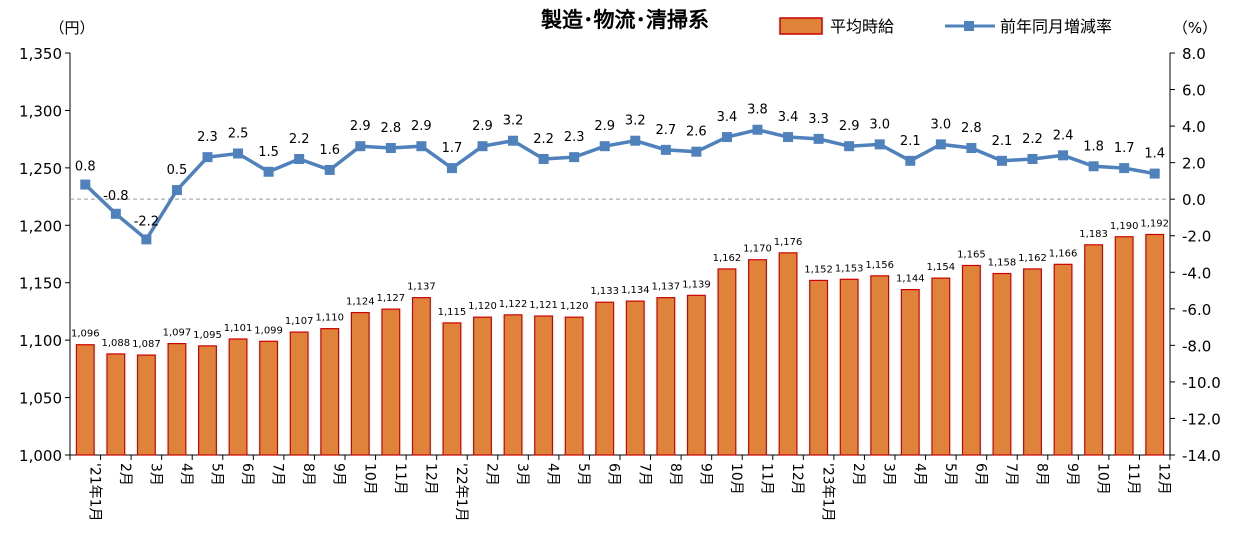 This screenshot has width=1240, height=557. What do you see at coordinates (40, 169) in the screenshot?
I see `left-axis-tick-label: 1,250` at bounding box center [40, 169].